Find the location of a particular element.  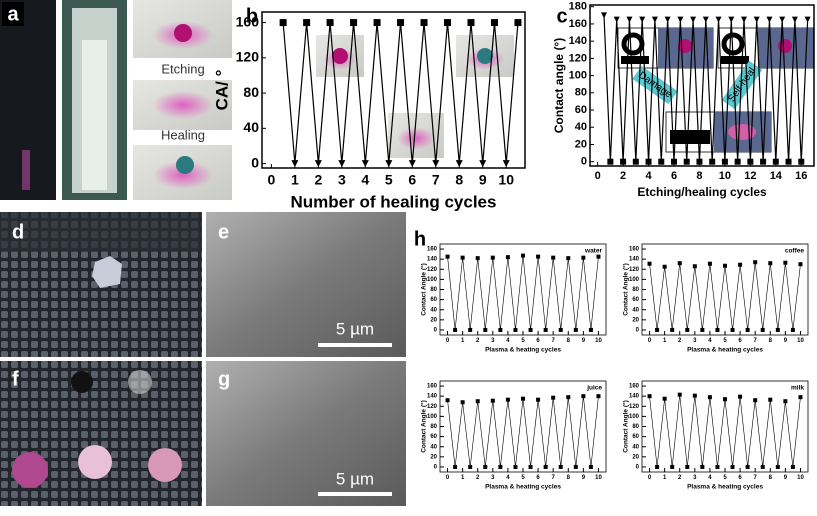

y-tick-label: 100 is located at coordinates (432, 417).